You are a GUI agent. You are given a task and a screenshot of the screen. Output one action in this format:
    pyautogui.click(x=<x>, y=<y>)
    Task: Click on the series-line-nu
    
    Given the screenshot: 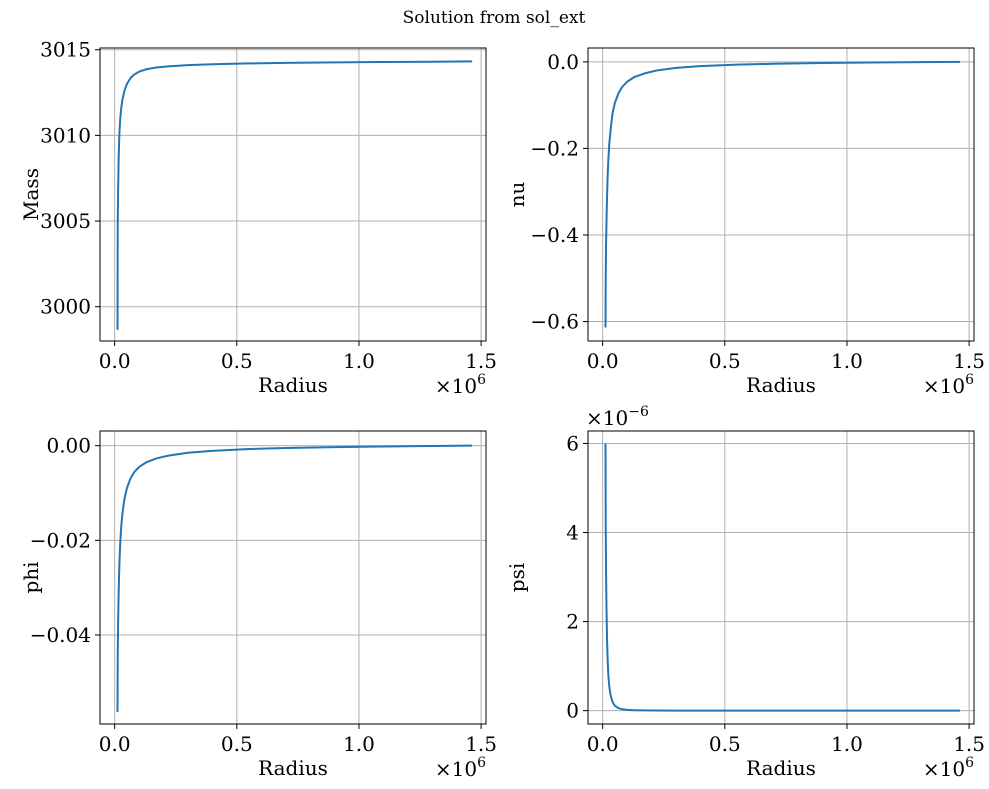 What is the action you would take?
    pyautogui.click(x=782, y=194)
    